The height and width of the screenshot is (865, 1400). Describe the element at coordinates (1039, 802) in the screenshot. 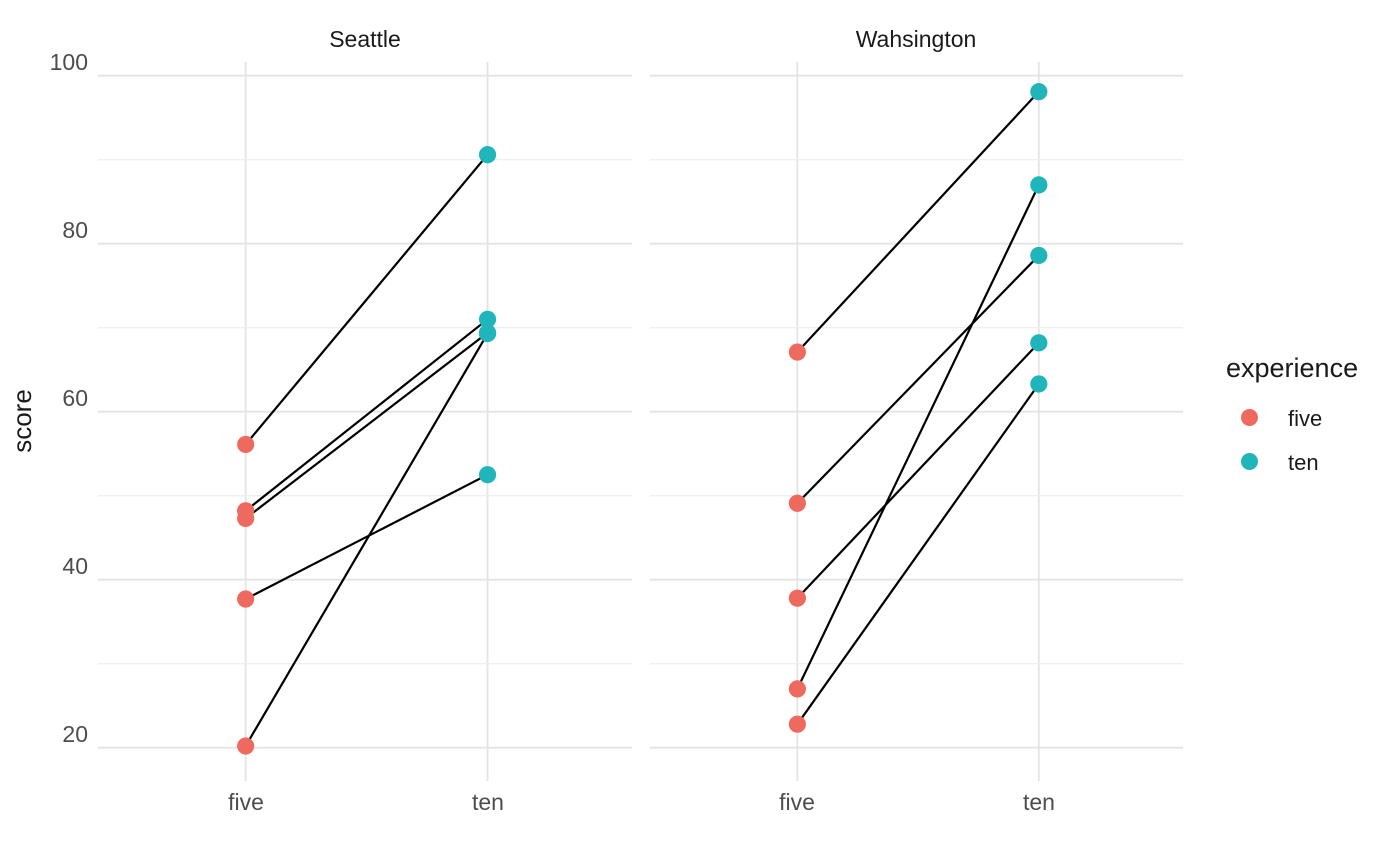

I see `x-tick-label-wahsington-ten: ten` at that location.